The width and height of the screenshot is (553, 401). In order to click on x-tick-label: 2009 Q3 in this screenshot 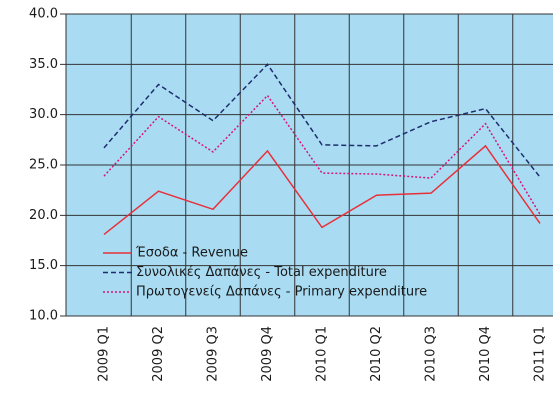, I will do `click(213, 354)`.